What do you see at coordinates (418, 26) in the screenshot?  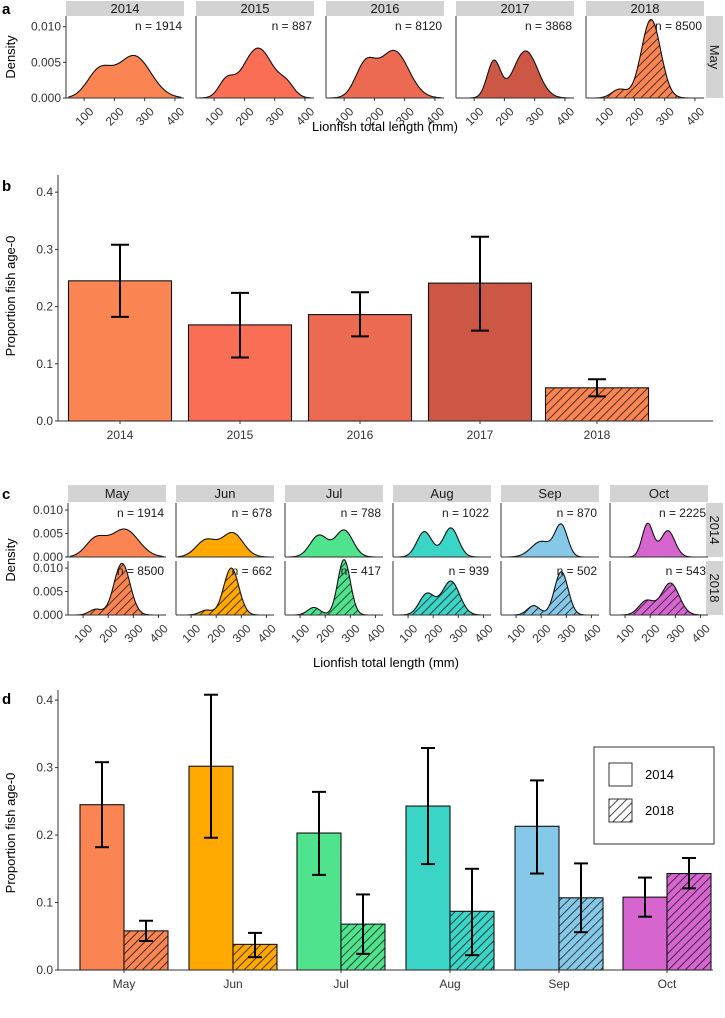 I see `n-label-a-2016: n = 8120` at bounding box center [418, 26].